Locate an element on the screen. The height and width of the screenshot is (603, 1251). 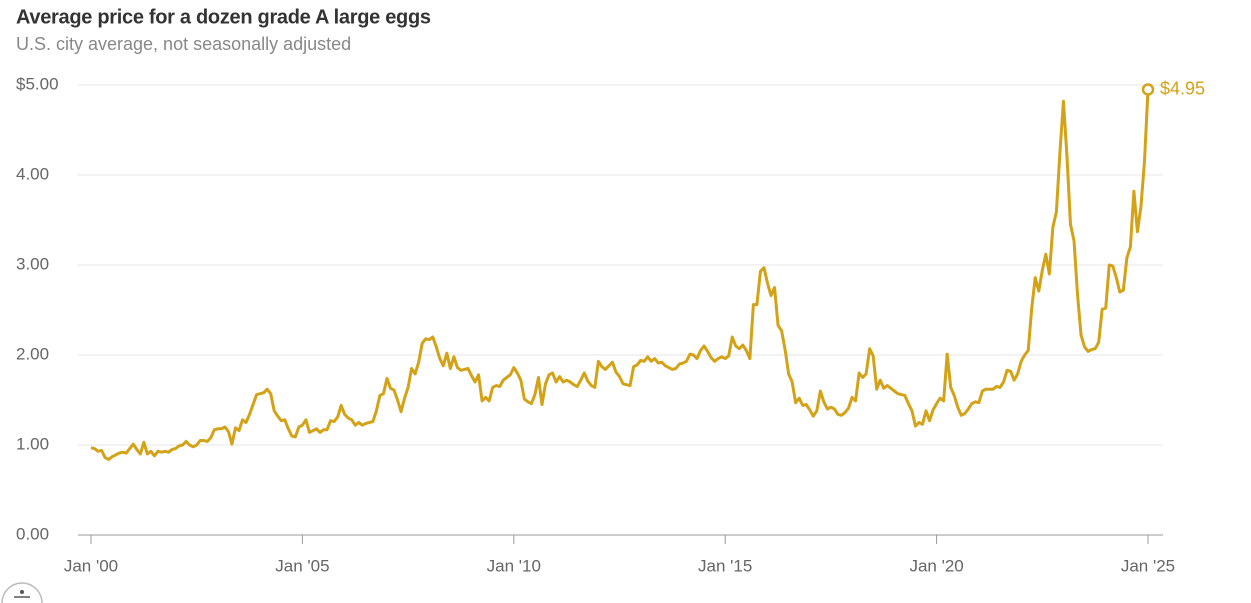
x-tick-label: Jan '10 is located at coordinates (514, 565).